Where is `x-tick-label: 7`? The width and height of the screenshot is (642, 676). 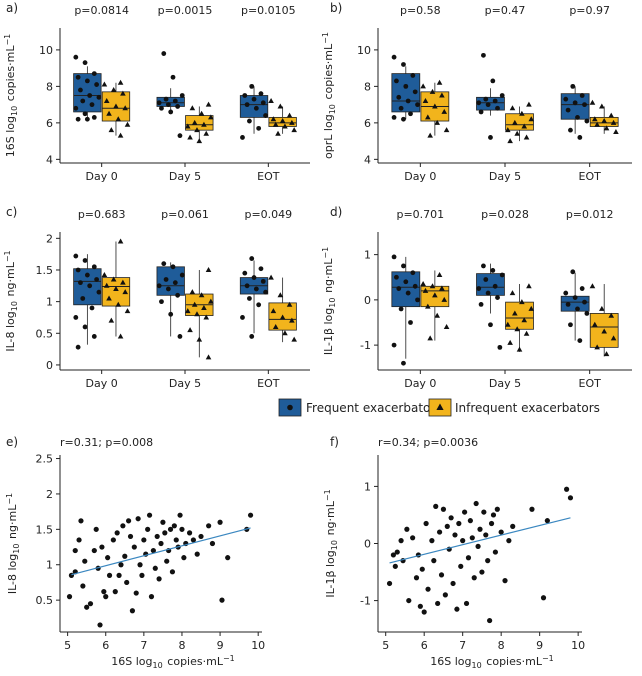 x-tick-label: 7 is located at coordinates (462, 645).